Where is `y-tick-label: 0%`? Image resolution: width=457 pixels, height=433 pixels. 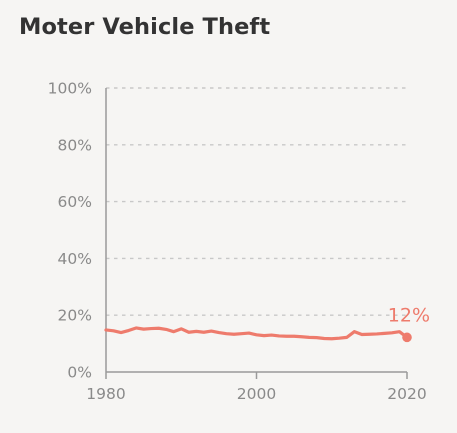 y-tick-label: 0% is located at coordinates (79, 373).